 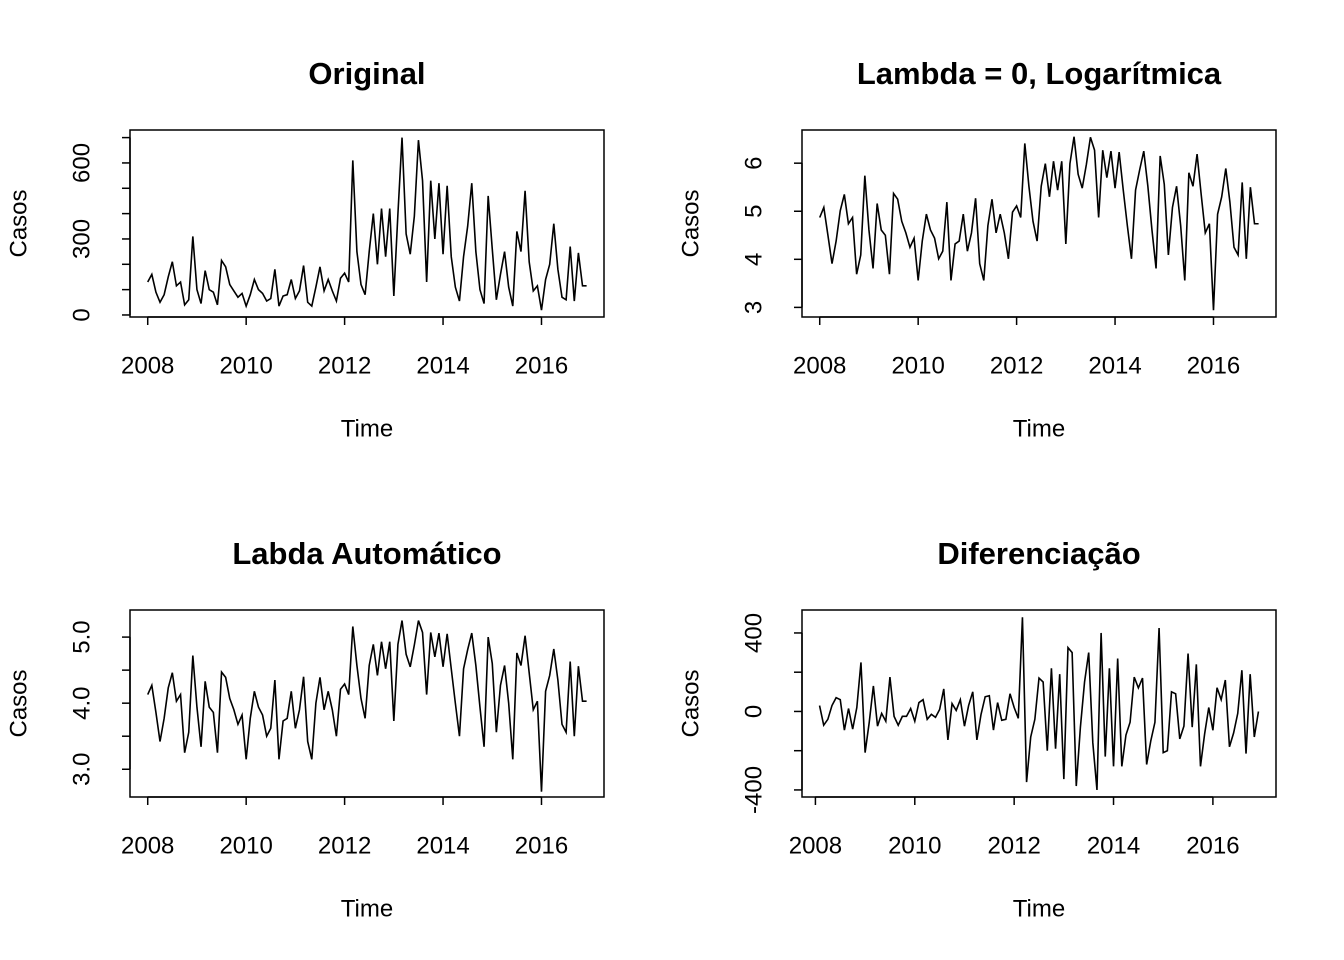 I want to click on y-tick-label: 3, so click(x=753, y=307).